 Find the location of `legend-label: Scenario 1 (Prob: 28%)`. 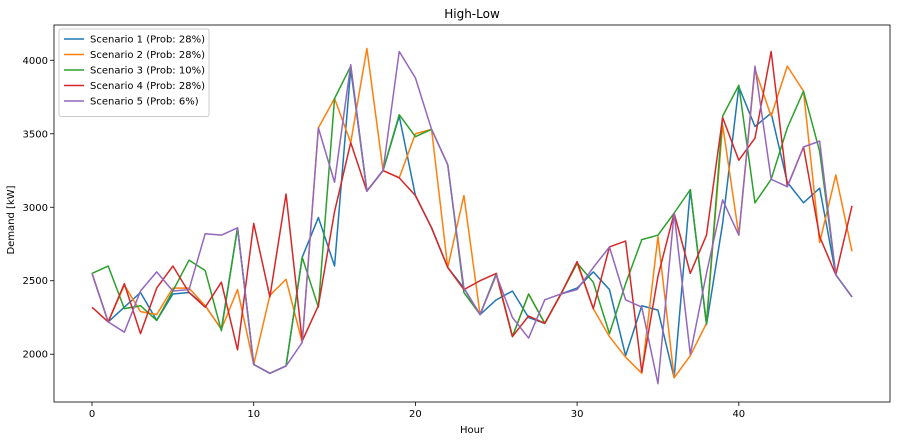

legend-label: Scenario 1 (Prob: 28%) is located at coordinates (147, 40).